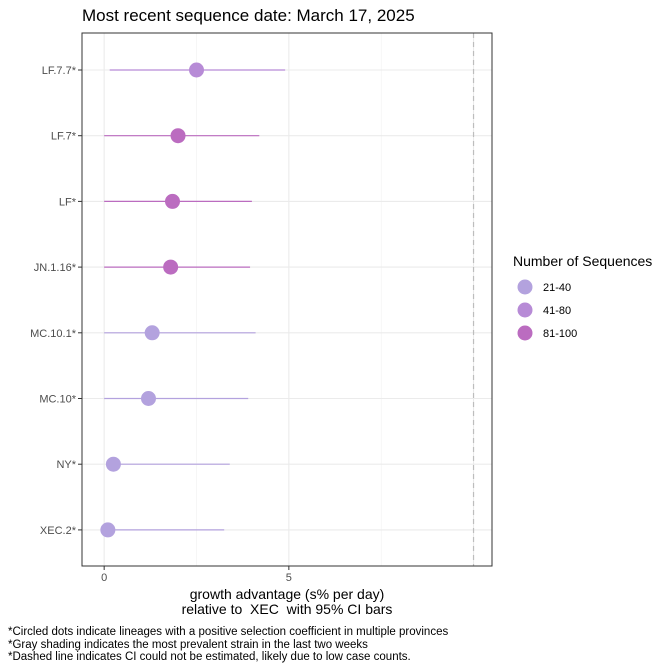 The image size is (672, 672). Describe the element at coordinates (560, 334) in the screenshot. I see `legend-label: 81-100` at that location.